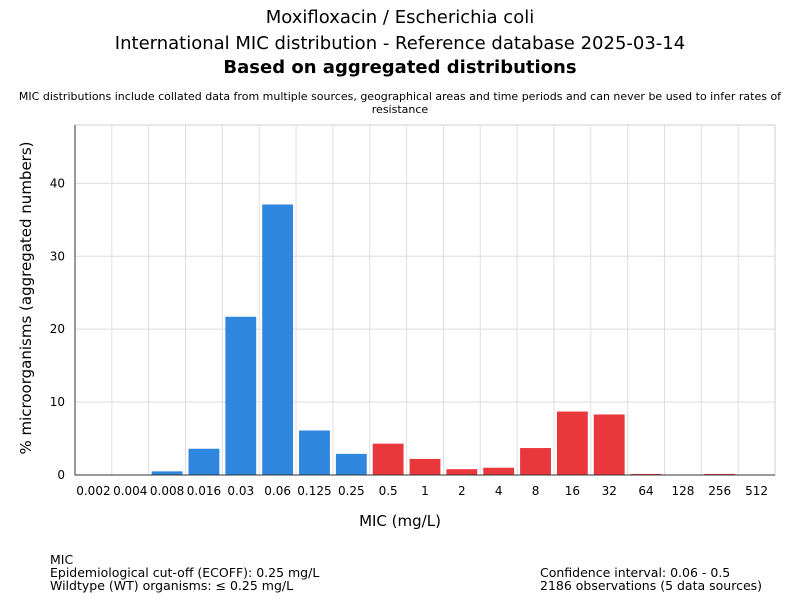  I want to click on y-axis-label: % microorganisms (aggregated numbers), so click(26, 297).